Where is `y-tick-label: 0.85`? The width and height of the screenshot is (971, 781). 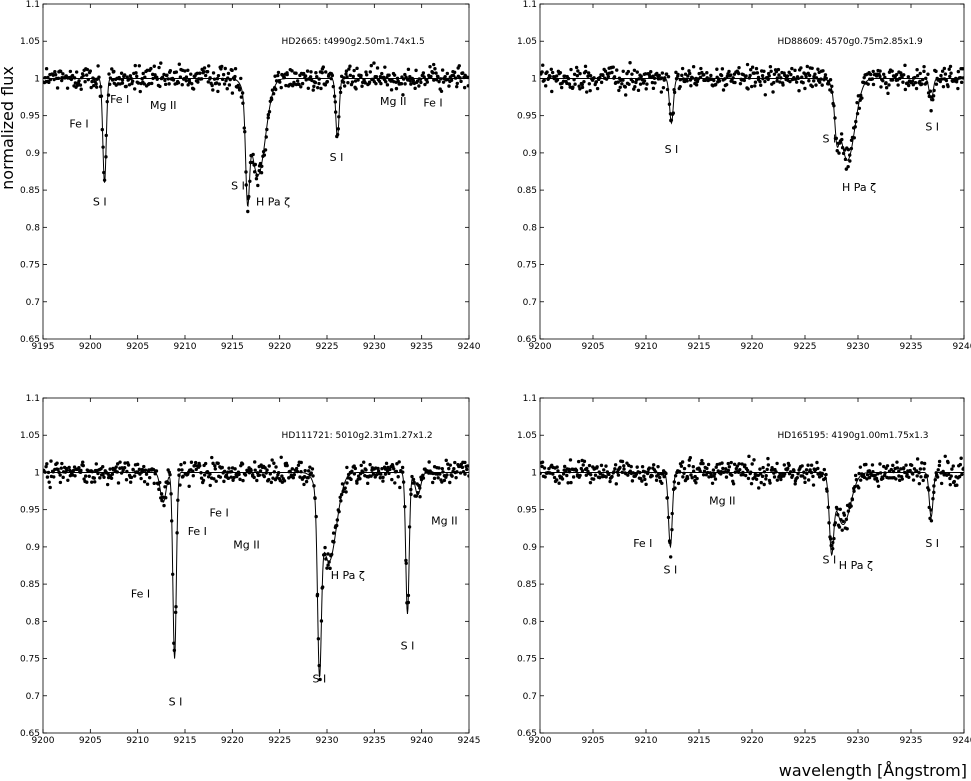 y-tick-label: 0.85 is located at coordinates (527, 191).